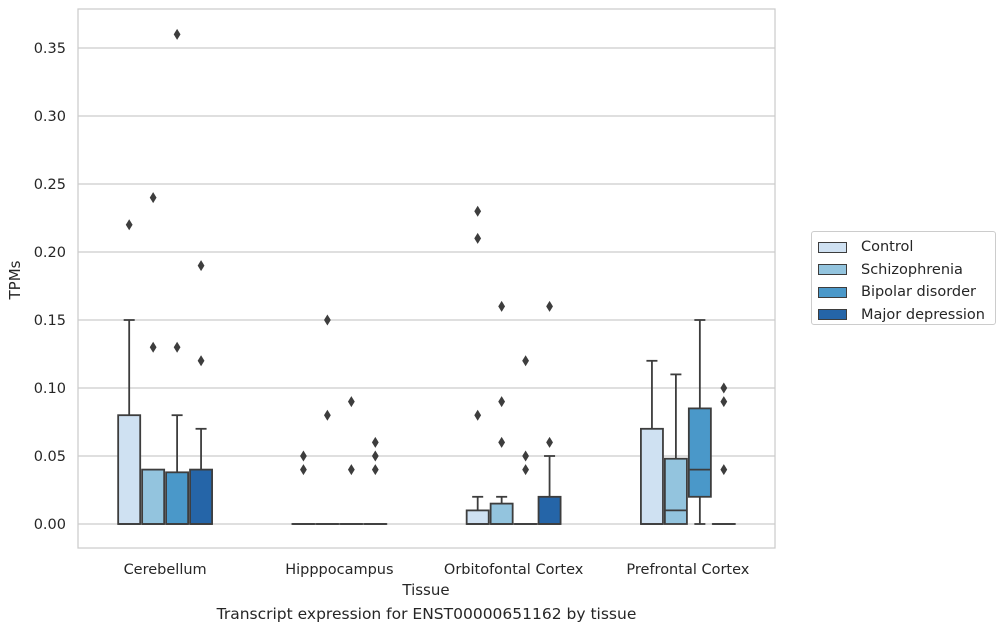 The image size is (1007, 634). I want to click on y-axis: 0.00 0.05 0.10 0.15 0.20 0.25 0.30 0.35, so click(50, 287).